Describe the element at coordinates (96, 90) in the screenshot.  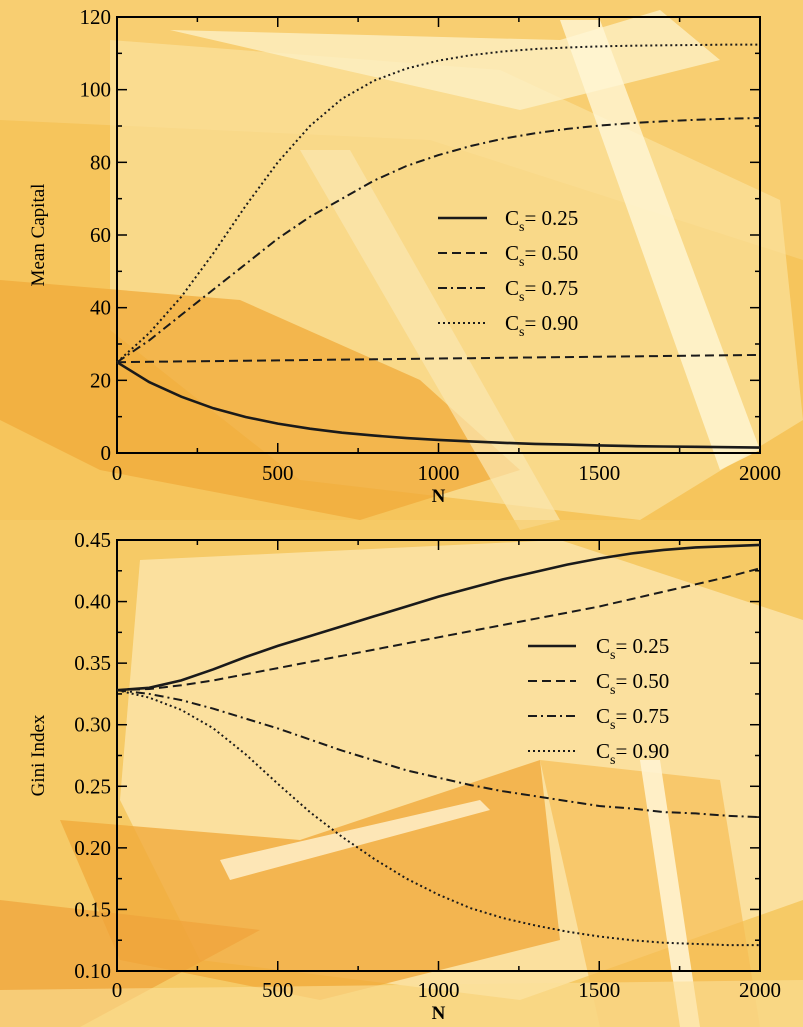
I see `mean-capital-y-tick-label: 100` at that location.